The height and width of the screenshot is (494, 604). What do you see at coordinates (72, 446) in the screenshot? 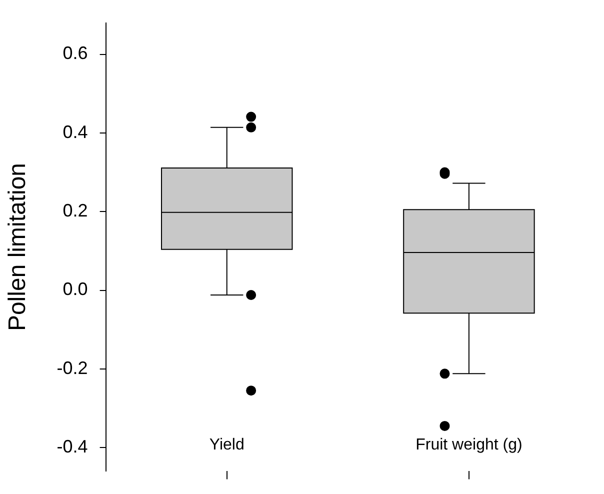
I see `y-tick-label: -0.4` at bounding box center [72, 446].